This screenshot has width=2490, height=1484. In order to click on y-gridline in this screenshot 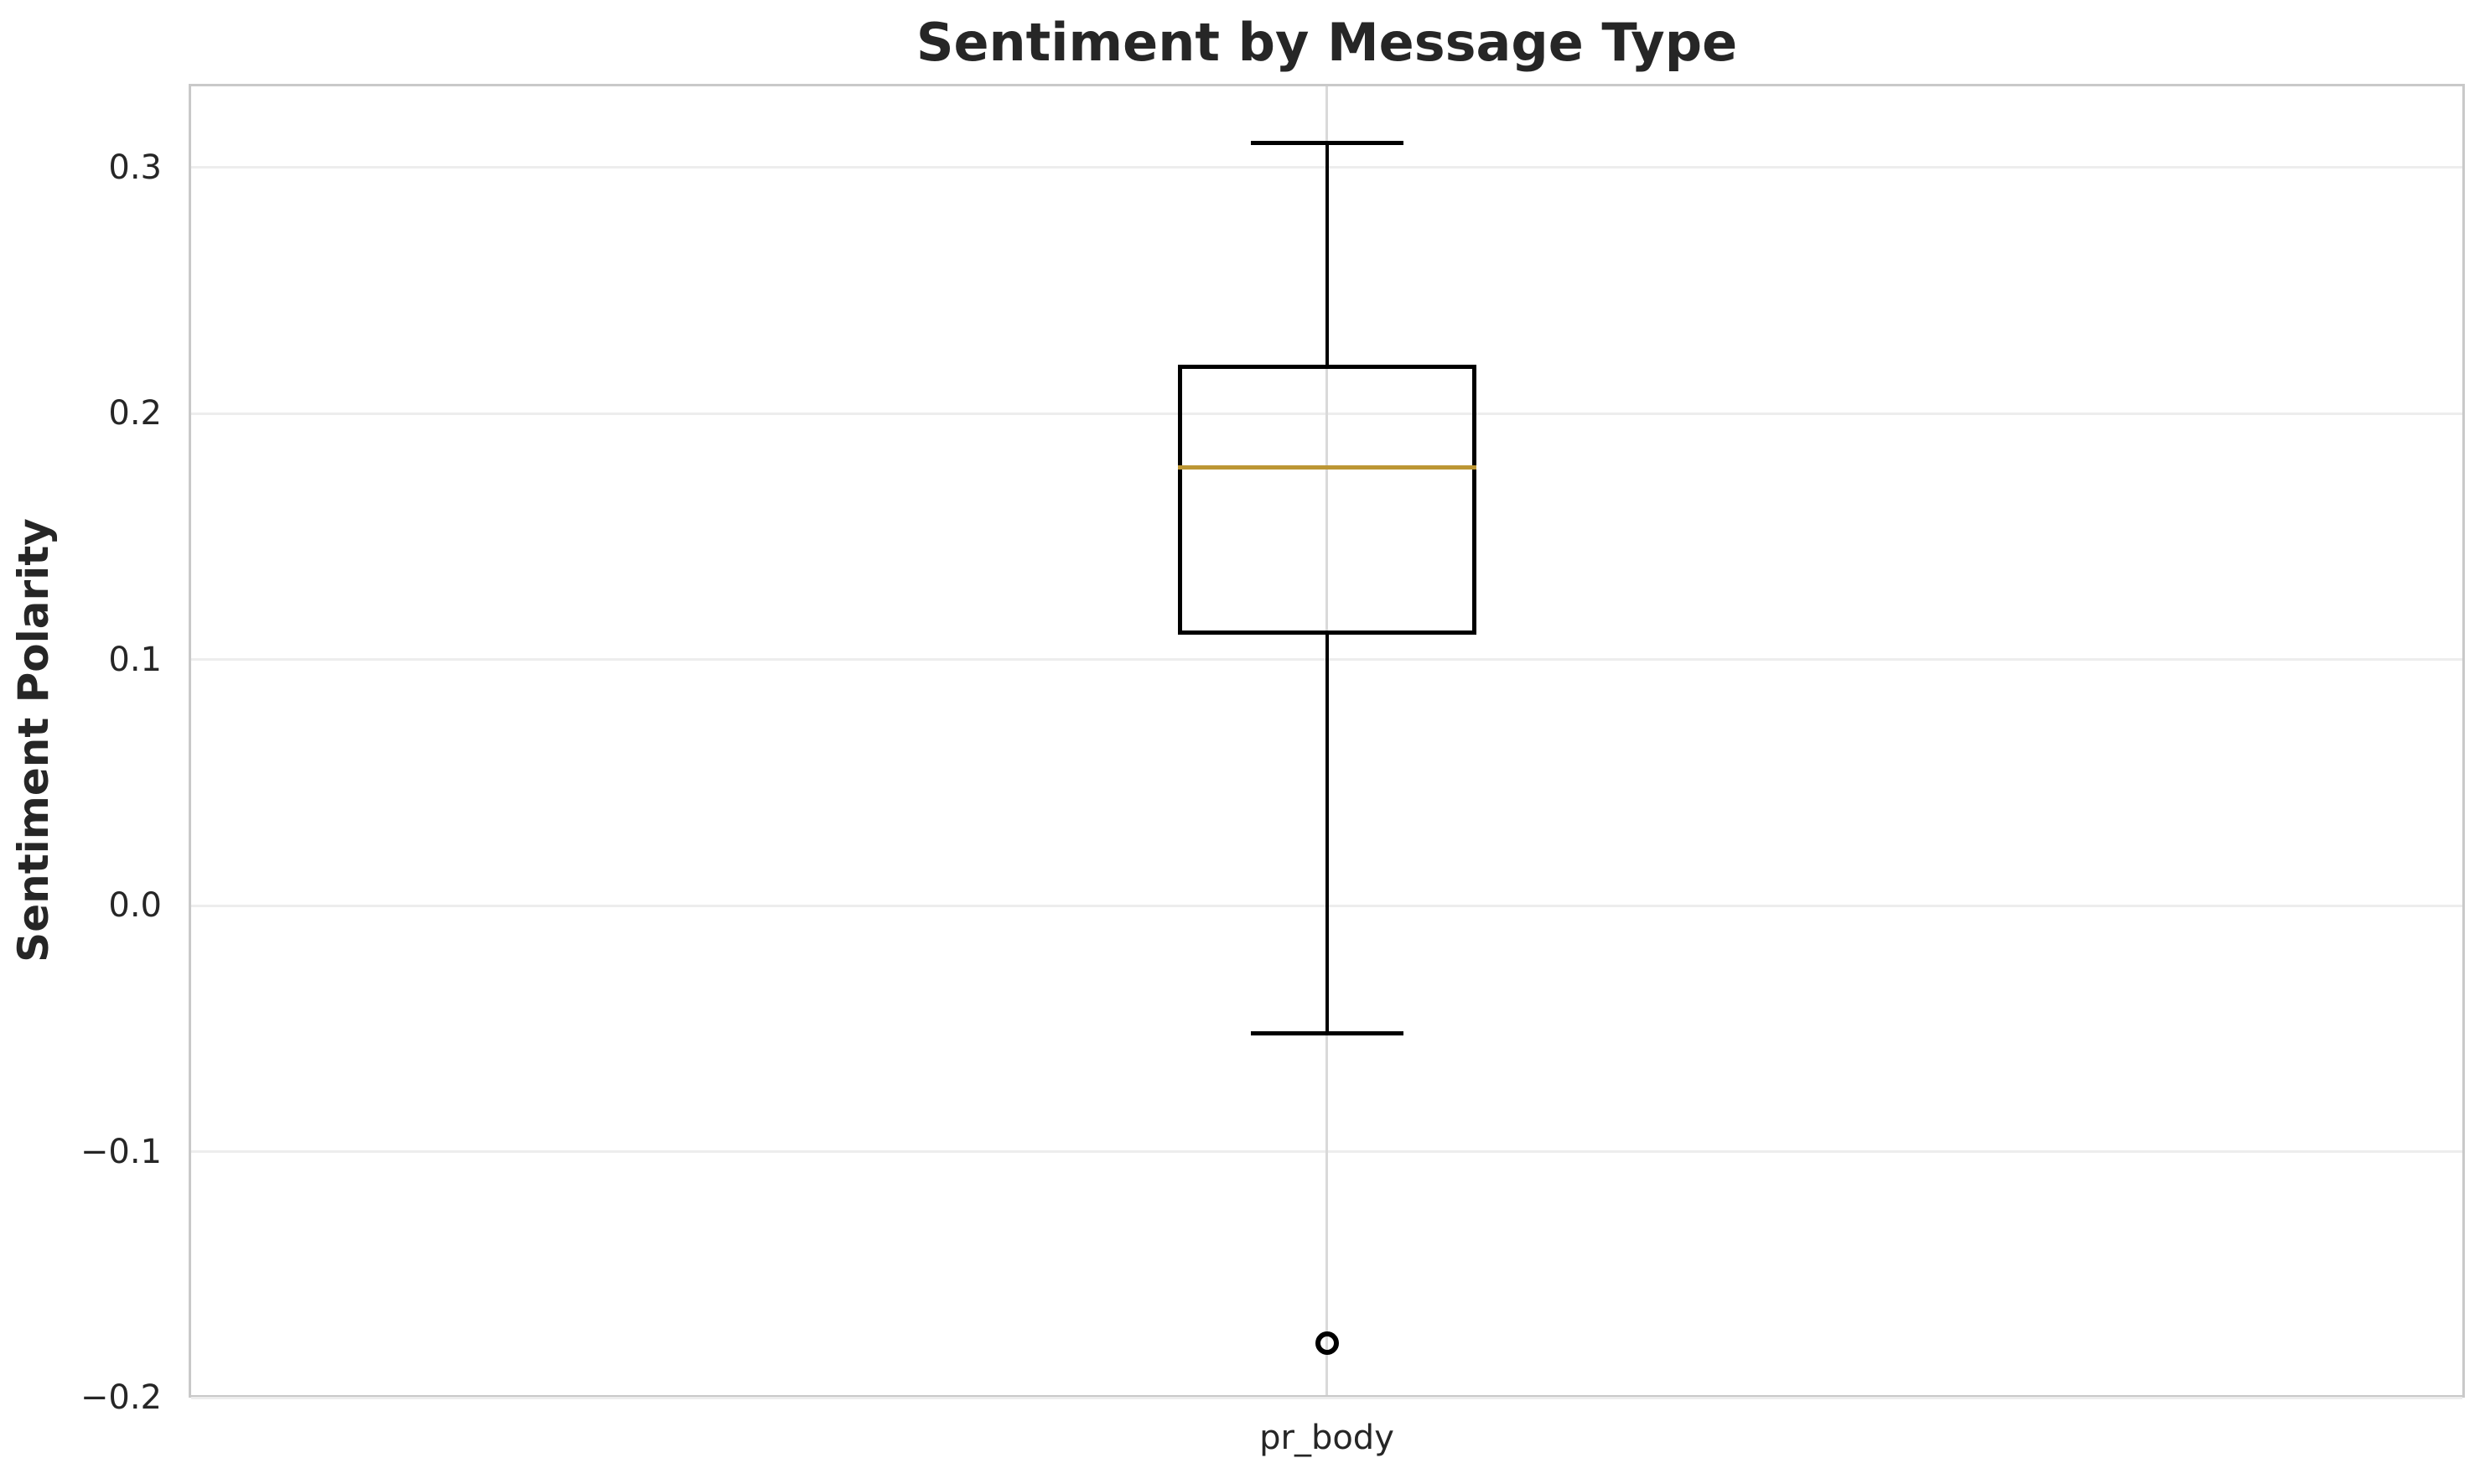, I will do `click(1326, 1397)`.